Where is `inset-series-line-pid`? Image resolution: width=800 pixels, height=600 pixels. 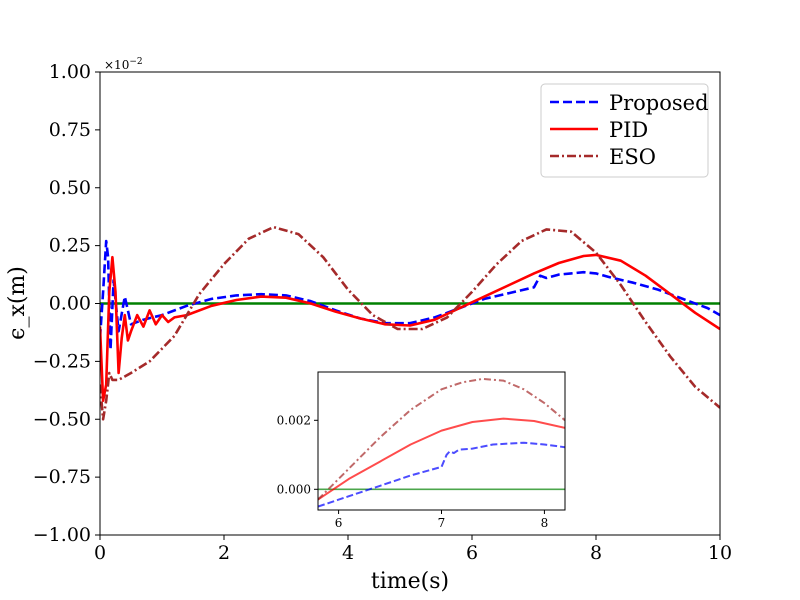
inset-series-line-pid is located at coordinates (441, 459).